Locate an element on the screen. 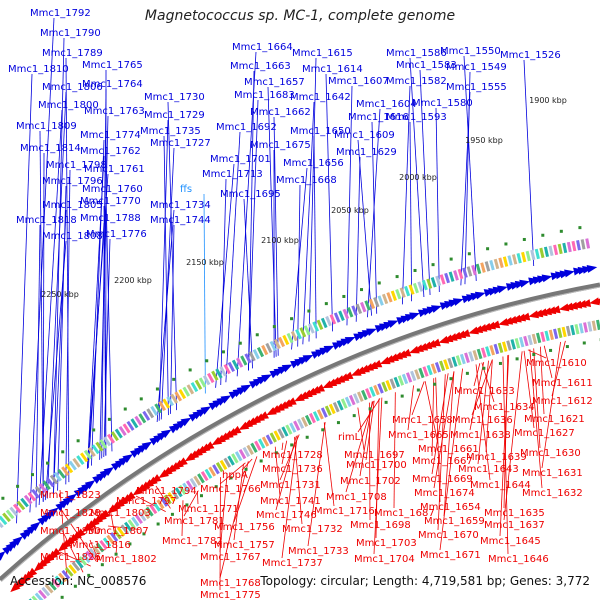 The height and width of the screenshot is (600, 600). forward-gene-label: Mmc1_1629 is located at coordinates (366, 152).